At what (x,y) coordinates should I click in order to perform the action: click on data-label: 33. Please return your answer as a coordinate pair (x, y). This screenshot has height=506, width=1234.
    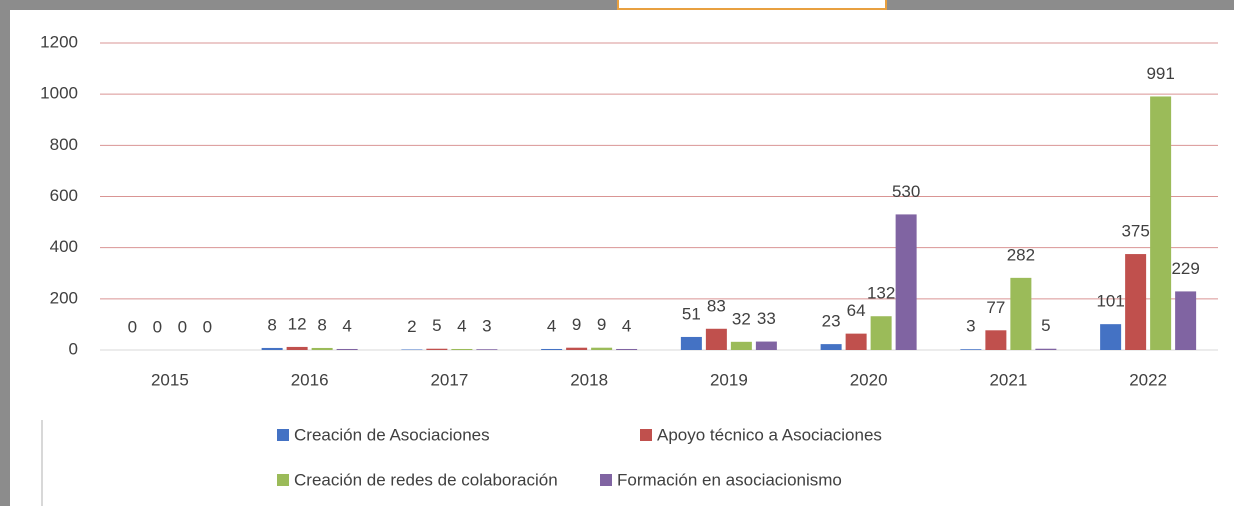
    Looking at the image, I should click on (766, 318).